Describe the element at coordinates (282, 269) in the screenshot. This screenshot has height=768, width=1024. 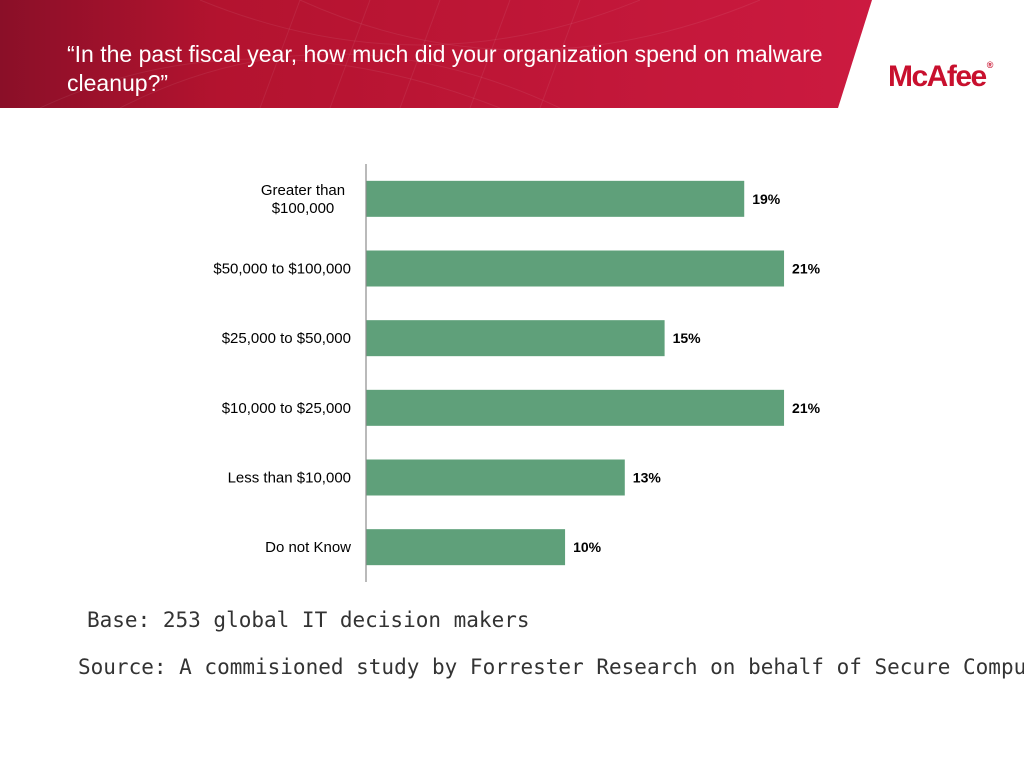
I see `category-label: $50,000 to $100,000` at that location.